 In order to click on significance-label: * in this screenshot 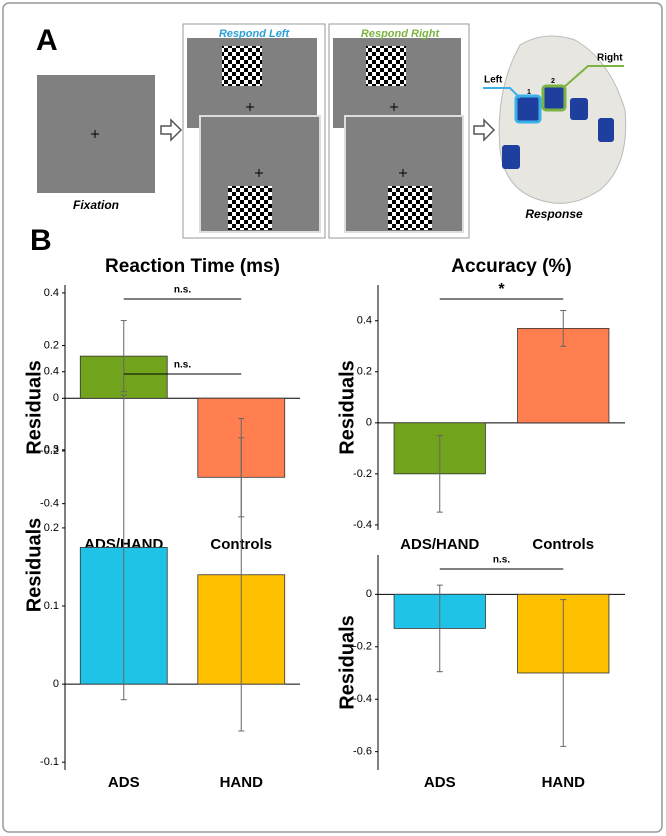, I will do `click(501, 289)`.